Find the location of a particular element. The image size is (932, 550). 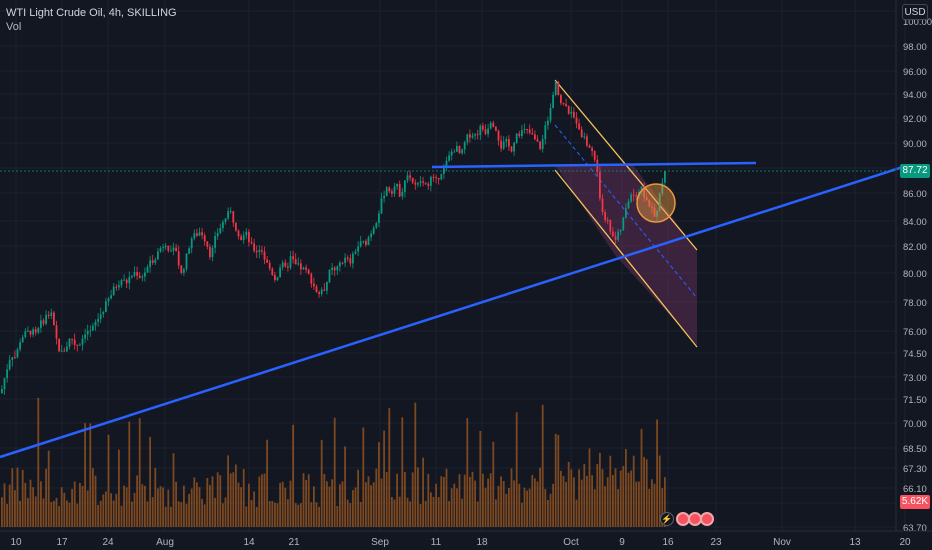

time-tick-label: 16 is located at coordinates (668, 542).